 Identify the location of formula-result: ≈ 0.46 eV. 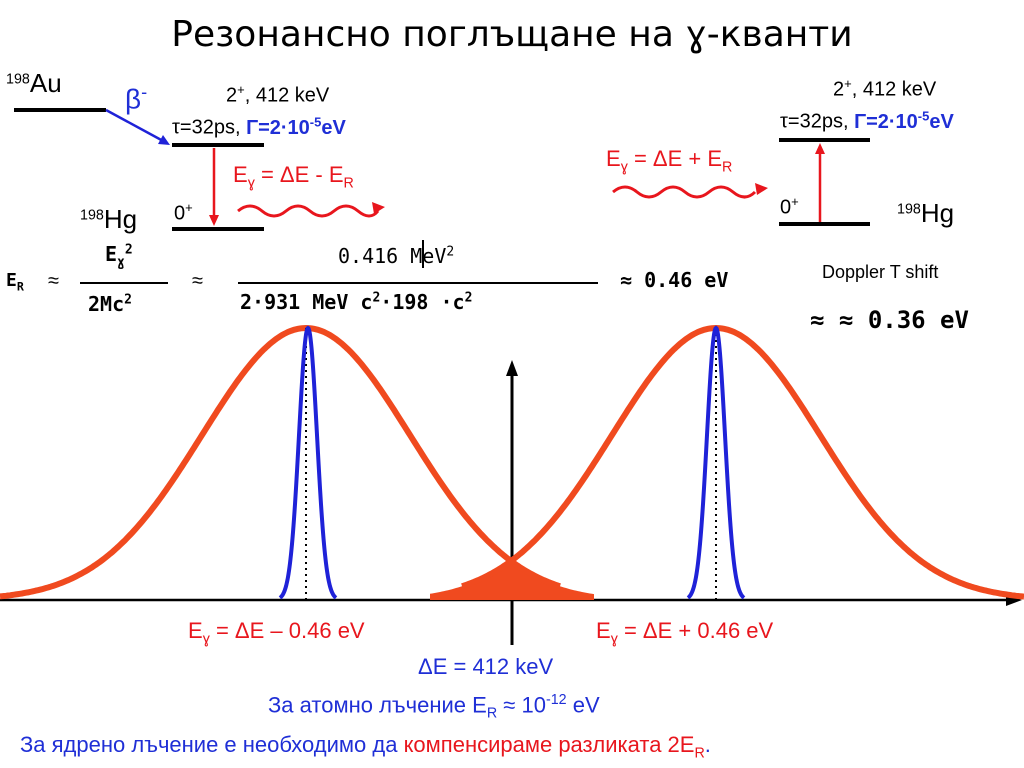
(674, 280).